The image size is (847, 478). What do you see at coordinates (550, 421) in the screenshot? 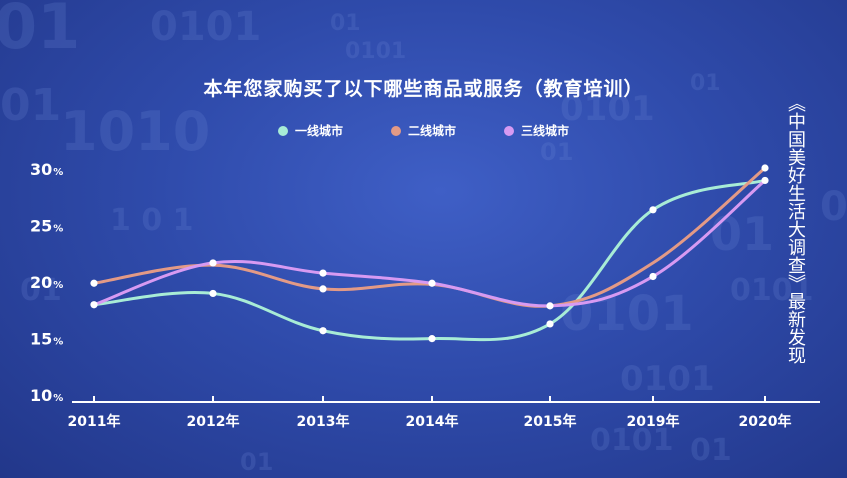
I see `x-tick-label: 2015年` at bounding box center [550, 421].